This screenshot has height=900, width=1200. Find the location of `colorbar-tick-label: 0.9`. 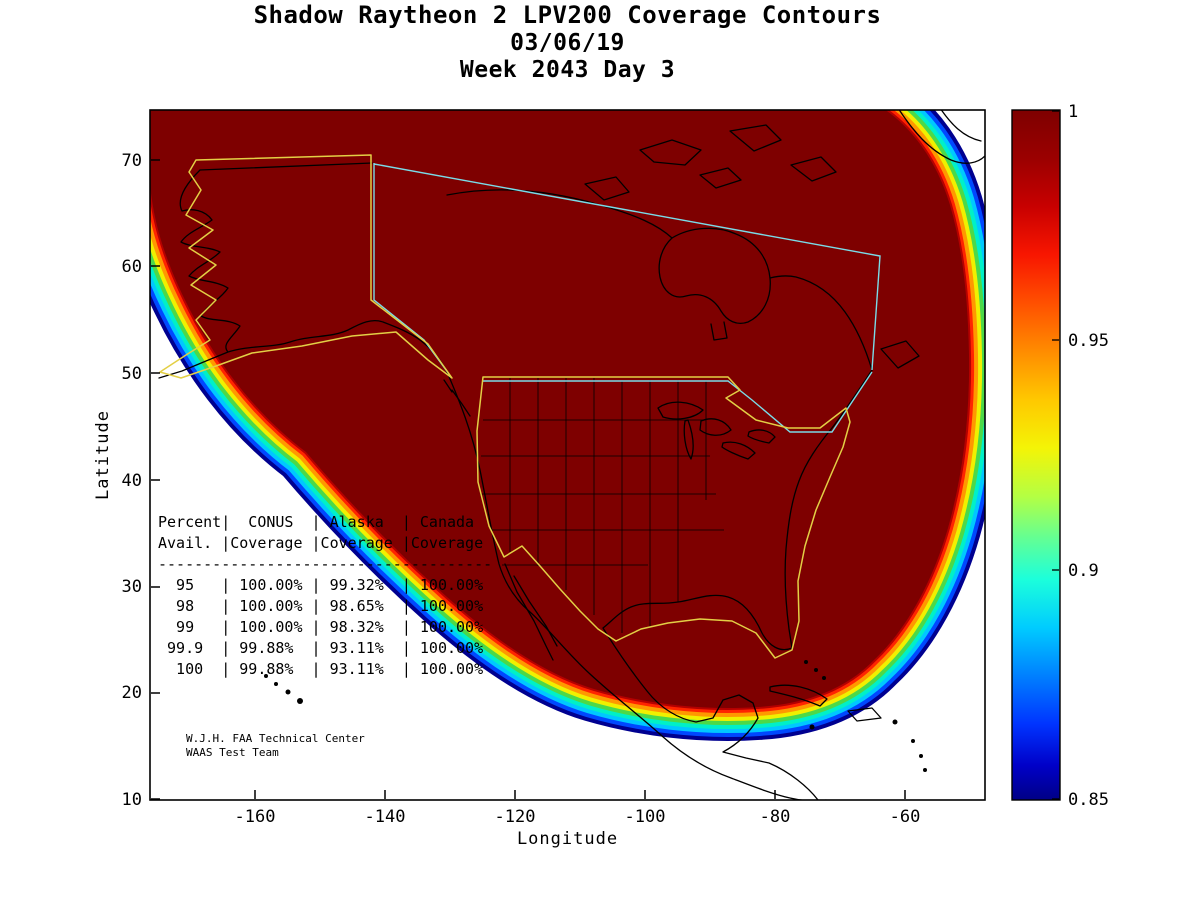

colorbar-tick-label: 0.9 is located at coordinates (1083, 571).